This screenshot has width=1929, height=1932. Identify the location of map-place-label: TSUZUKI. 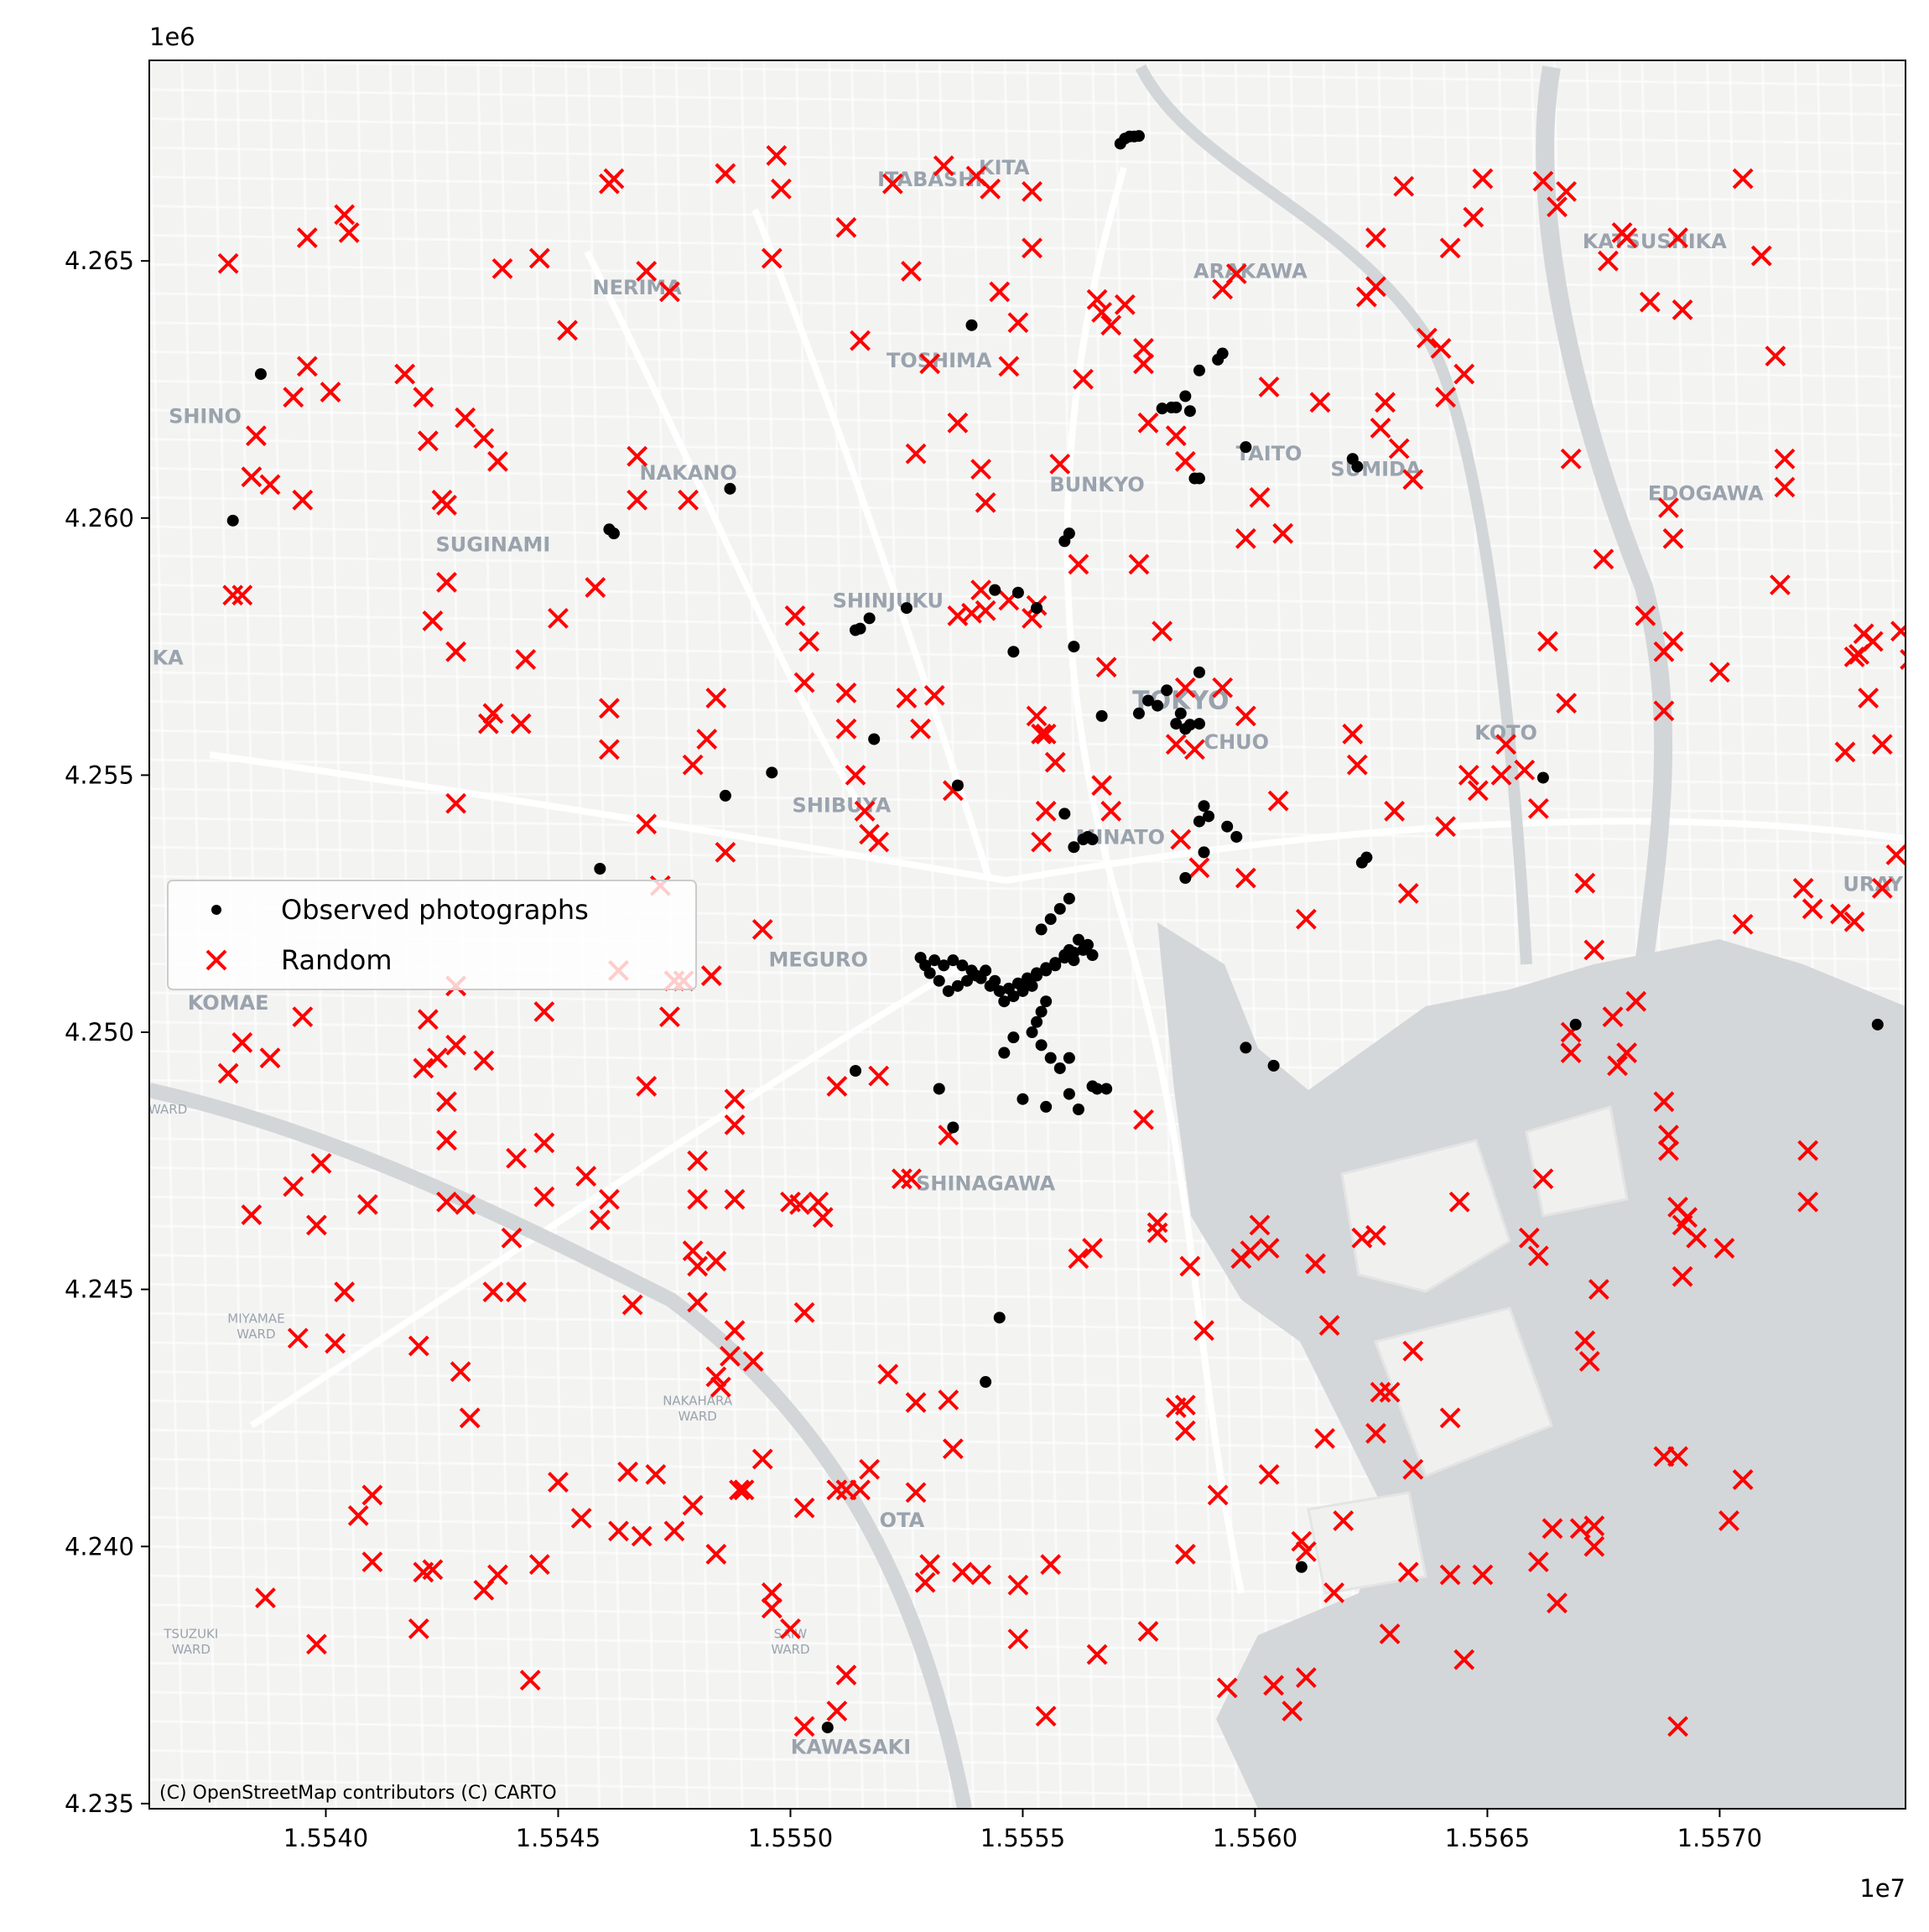
(191, 1633).